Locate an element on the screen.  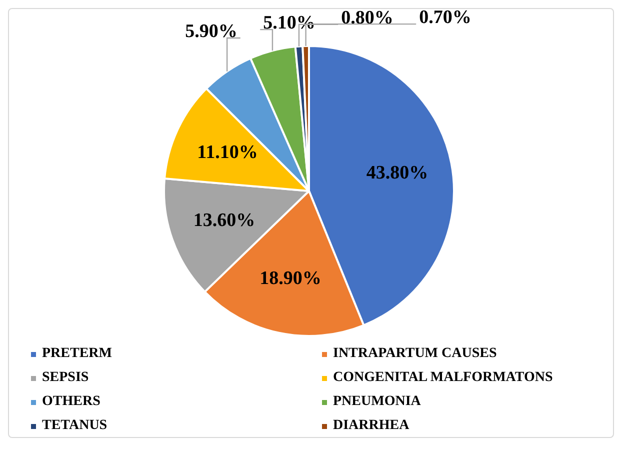
legend-label: PRETERM is located at coordinates (77, 354).